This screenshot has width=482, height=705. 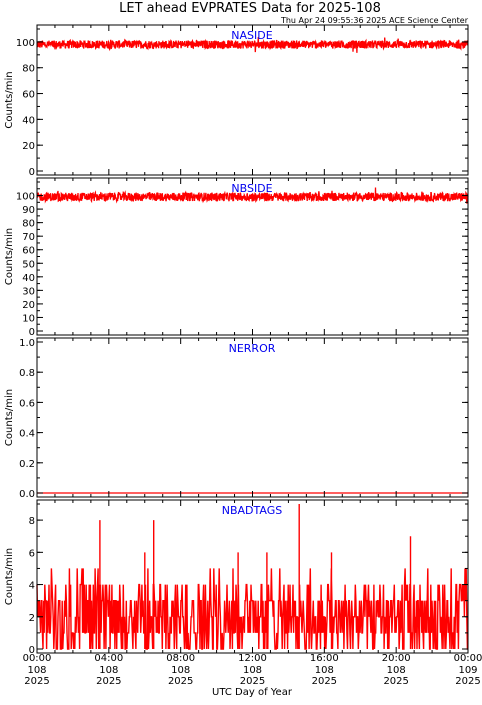 What do you see at coordinates (180, 658) in the screenshot?
I see `x-tick-label: 08:00` at bounding box center [180, 658].